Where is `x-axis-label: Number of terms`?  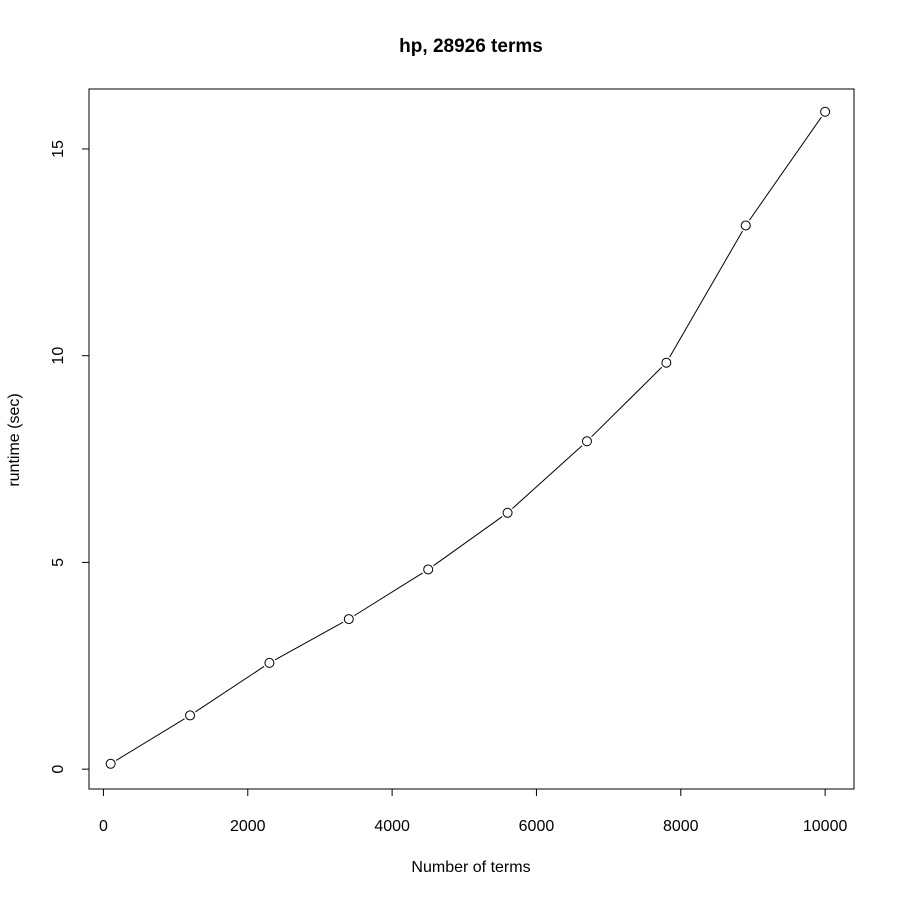 x-axis-label: Number of terms is located at coordinates (470, 867).